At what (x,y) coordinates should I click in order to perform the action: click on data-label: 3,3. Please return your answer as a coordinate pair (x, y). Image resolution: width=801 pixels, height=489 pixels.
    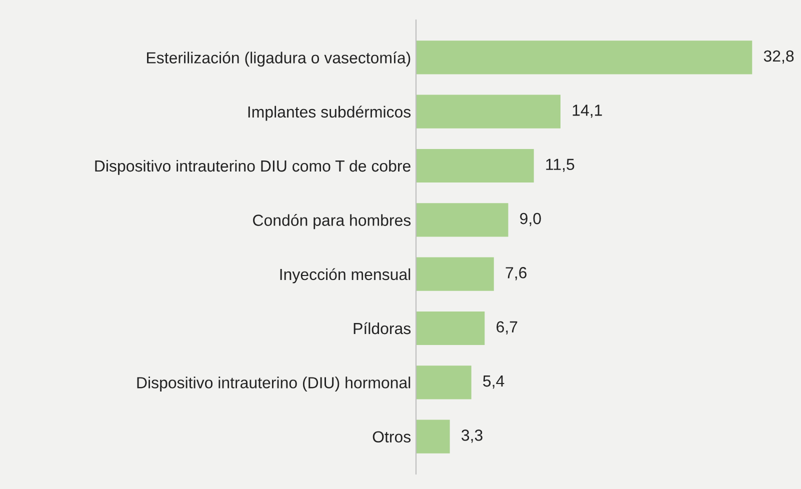
    Looking at the image, I should click on (472, 436).